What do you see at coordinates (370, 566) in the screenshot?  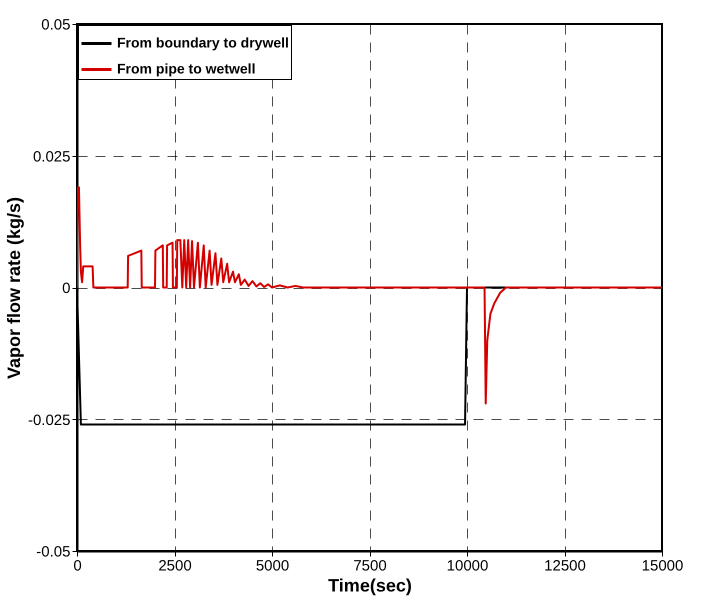 I see `x-tick-label: 7500` at bounding box center [370, 566].